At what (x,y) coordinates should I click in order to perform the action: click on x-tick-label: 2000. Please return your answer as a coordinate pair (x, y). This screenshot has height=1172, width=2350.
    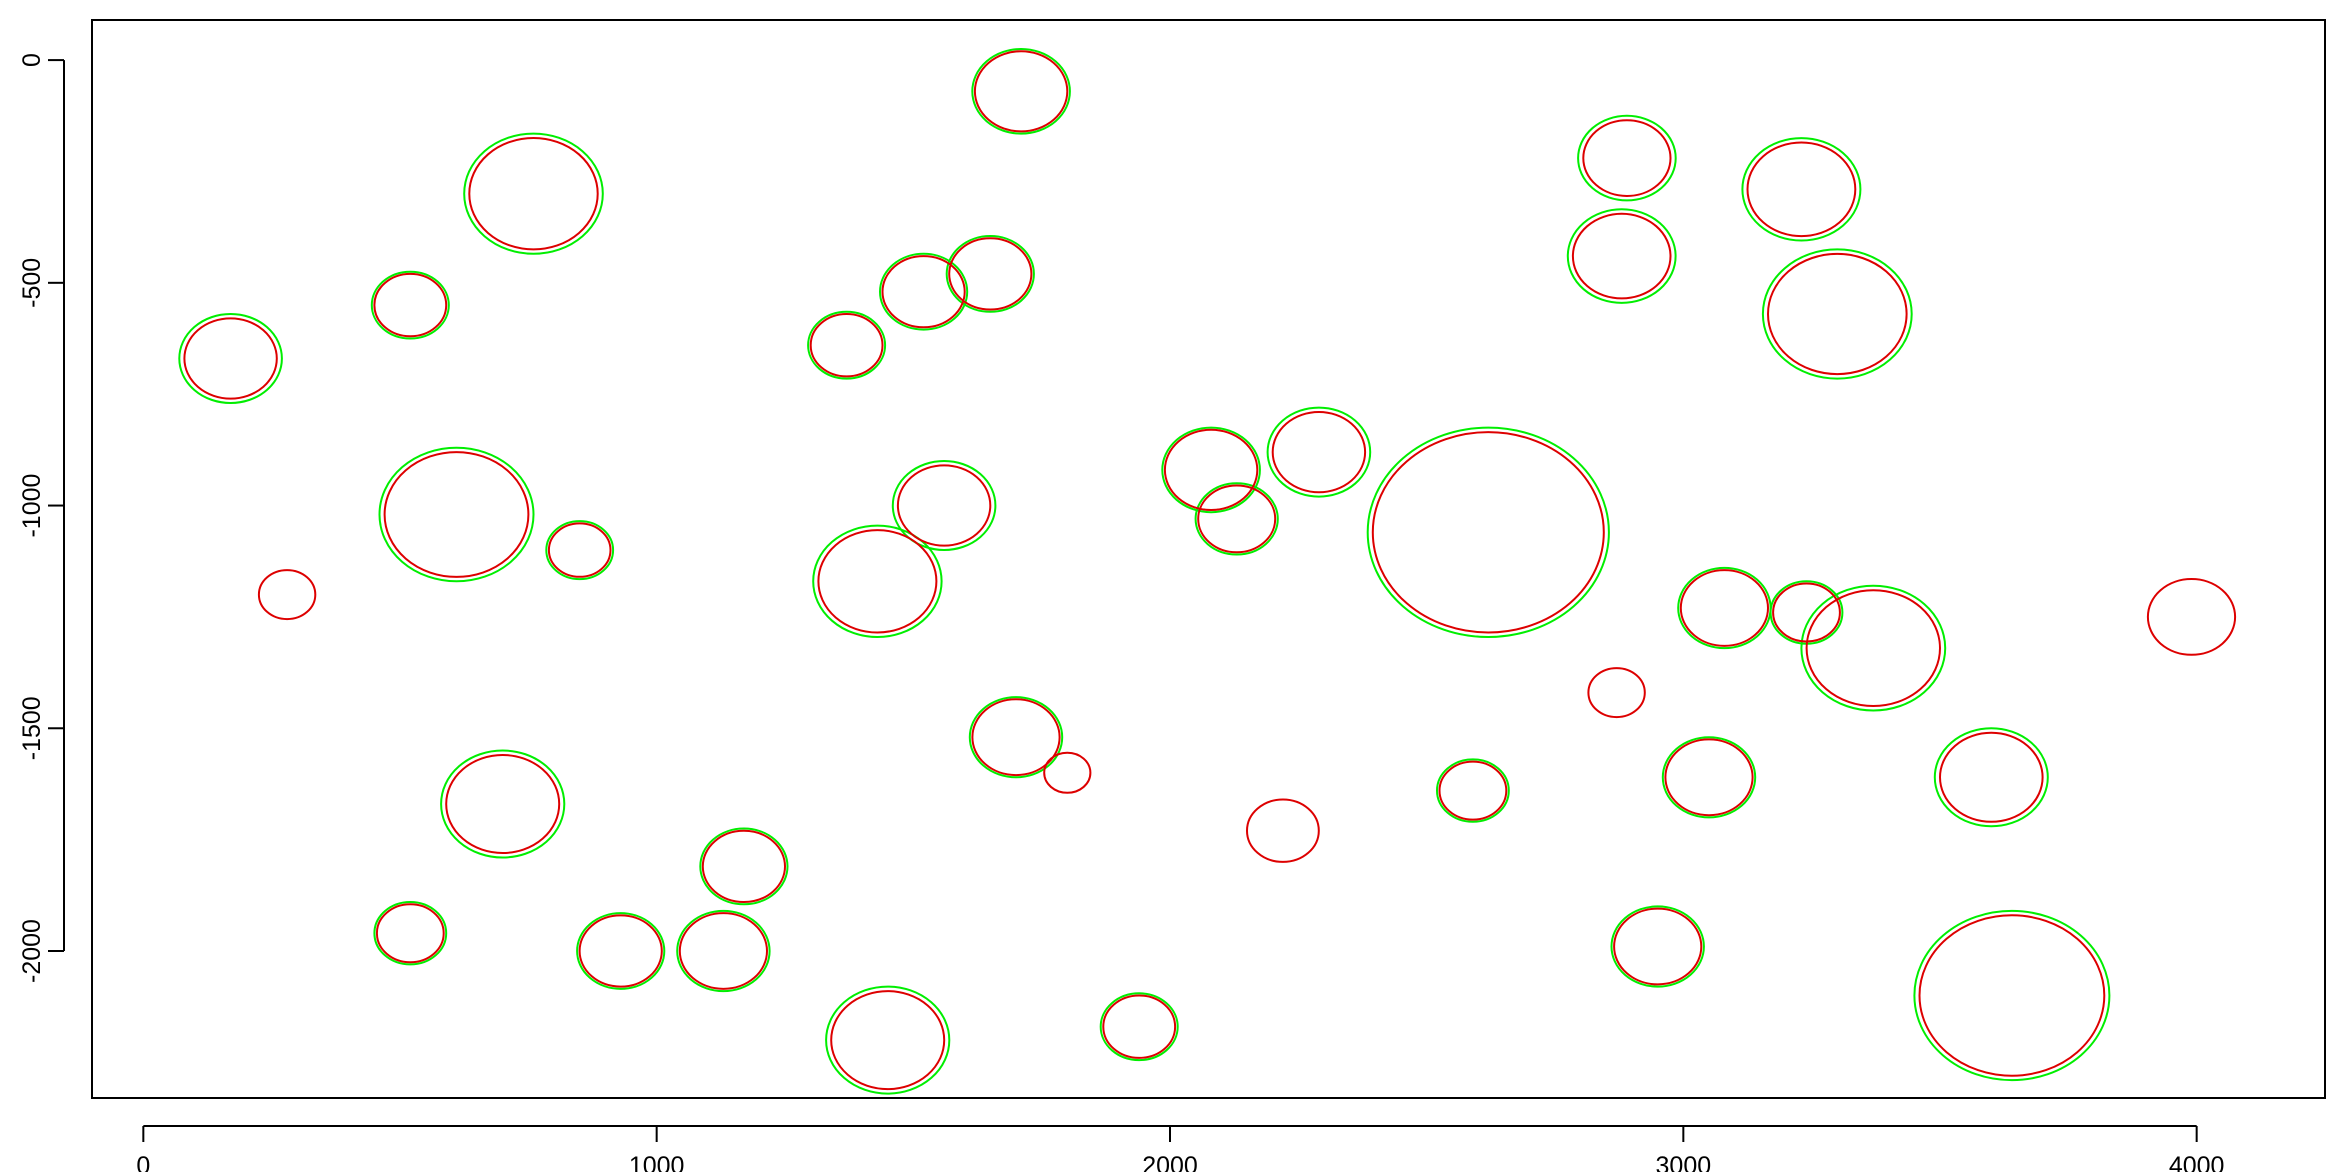
    Looking at the image, I should click on (1170, 1162).